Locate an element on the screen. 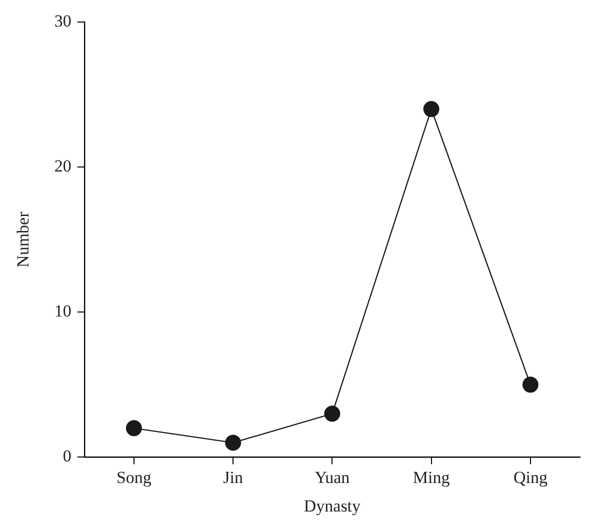 The height and width of the screenshot is (529, 600). y-tick-label: 30 is located at coordinates (63, 20).